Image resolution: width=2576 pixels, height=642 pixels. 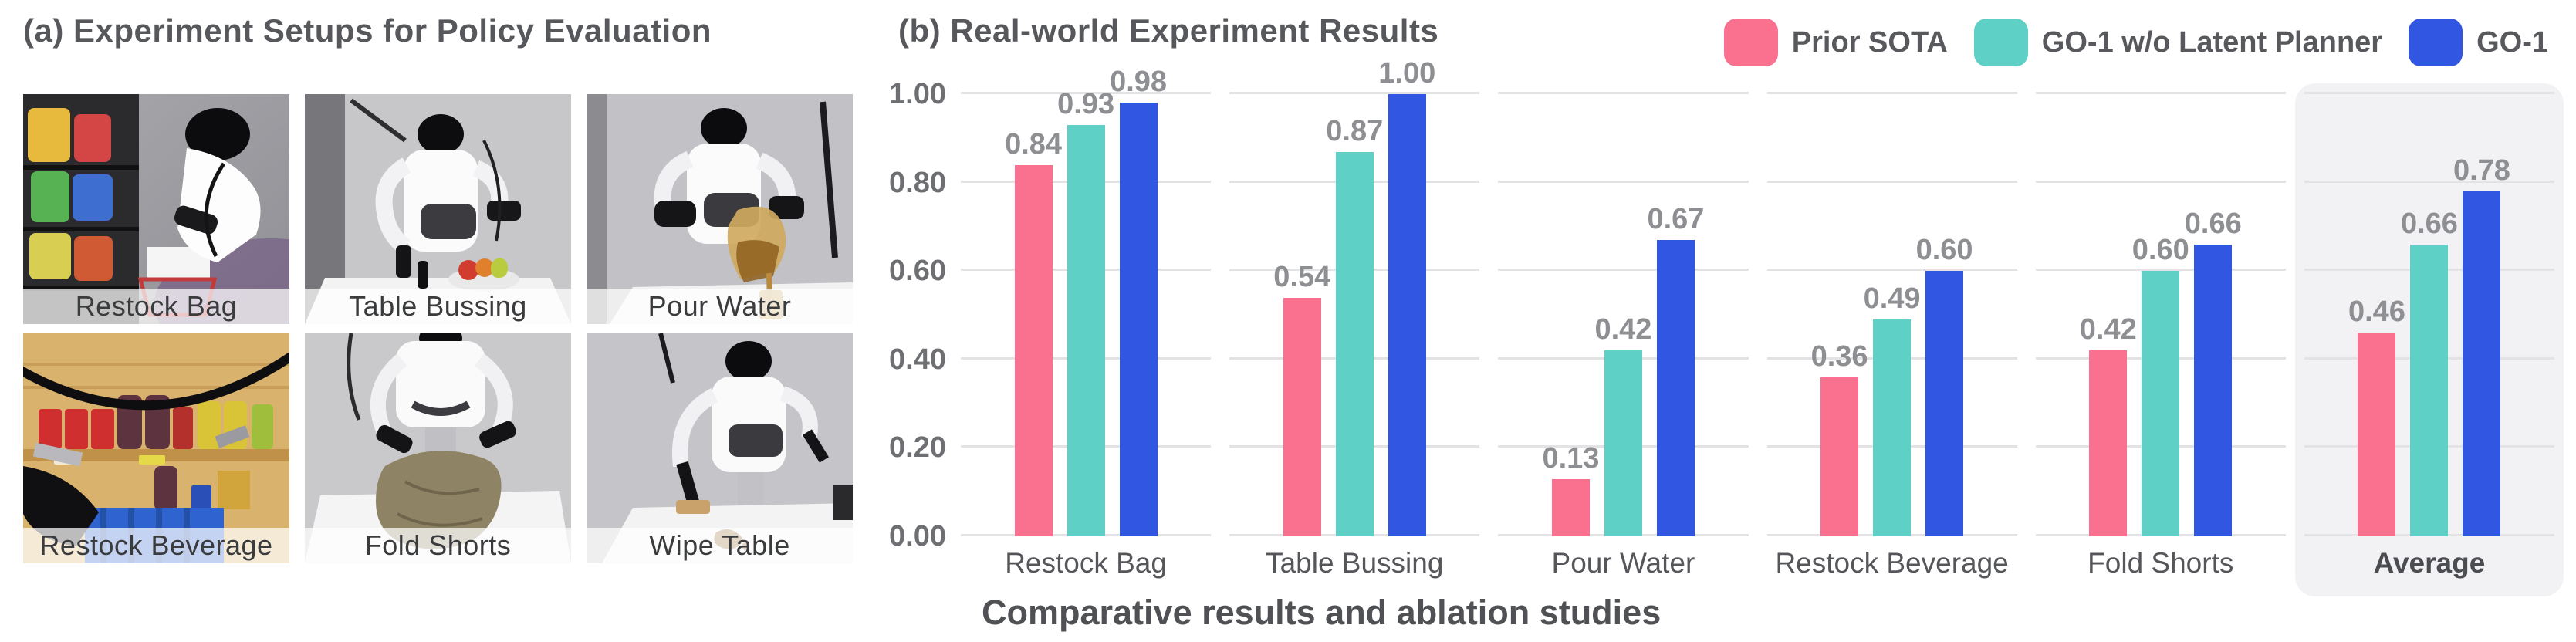 I want to click on bar-value-label: 0.54, so click(x=1302, y=276).